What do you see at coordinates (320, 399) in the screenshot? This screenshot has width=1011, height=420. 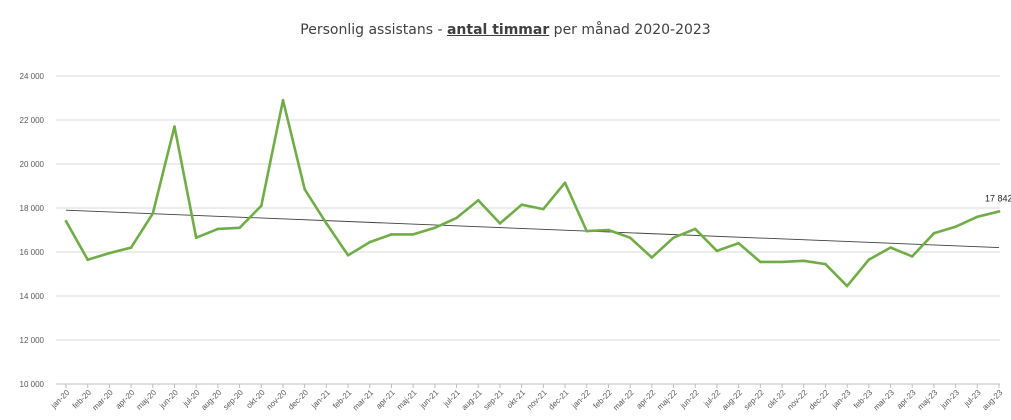 I see `x-tick-label: jan-21` at bounding box center [320, 399].